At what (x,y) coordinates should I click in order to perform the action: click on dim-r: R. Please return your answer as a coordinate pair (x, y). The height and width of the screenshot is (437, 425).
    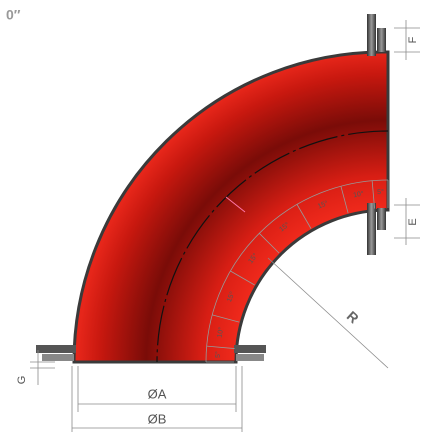
    Looking at the image, I should click on (353, 317).